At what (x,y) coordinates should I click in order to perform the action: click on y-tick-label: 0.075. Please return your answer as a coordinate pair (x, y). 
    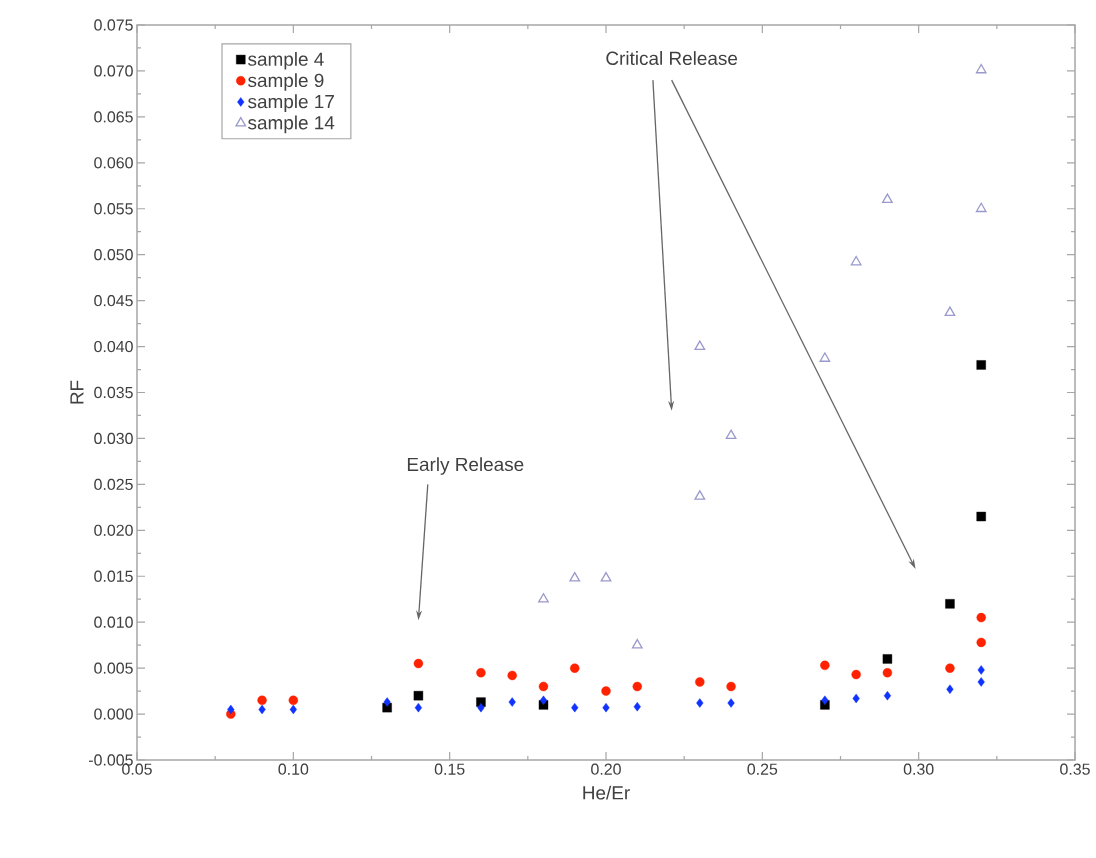
    Looking at the image, I should click on (113, 25).